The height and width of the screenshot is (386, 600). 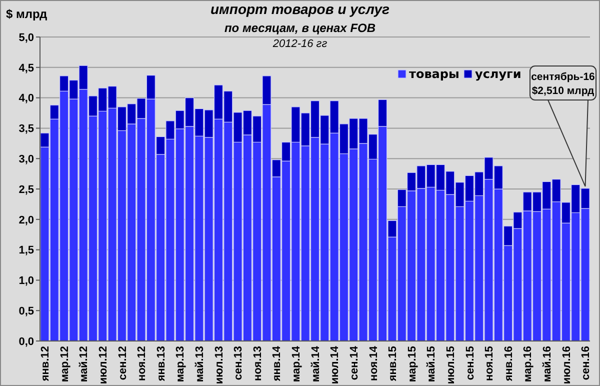 I want to click on y-tick-label: 4,0, so click(x=26, y=98).